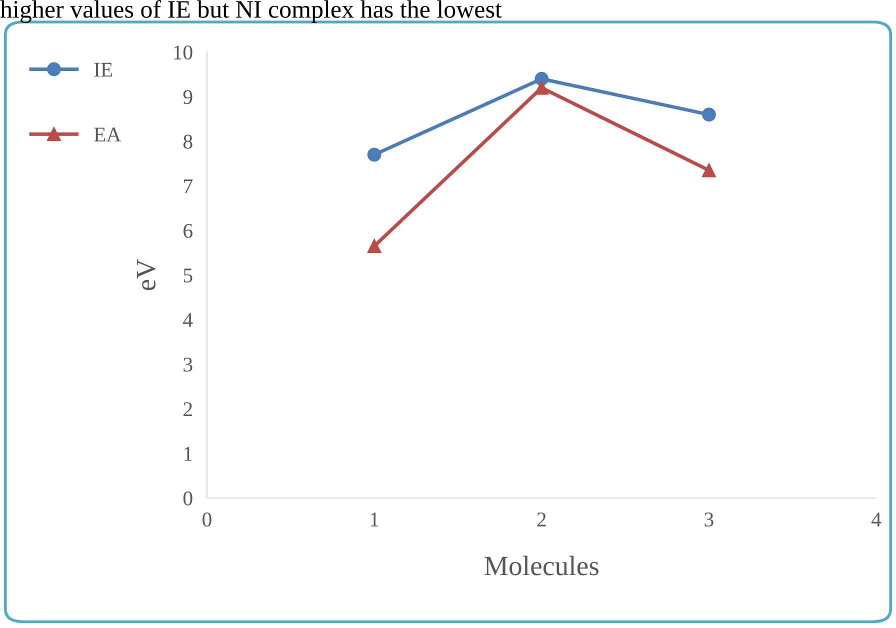 The height and width of the screenshot is (628, 896). What do you see at coordinates (541, 519) in the screenshot?
I see `x-tick-label: 2` at bounding box center [541, 519].